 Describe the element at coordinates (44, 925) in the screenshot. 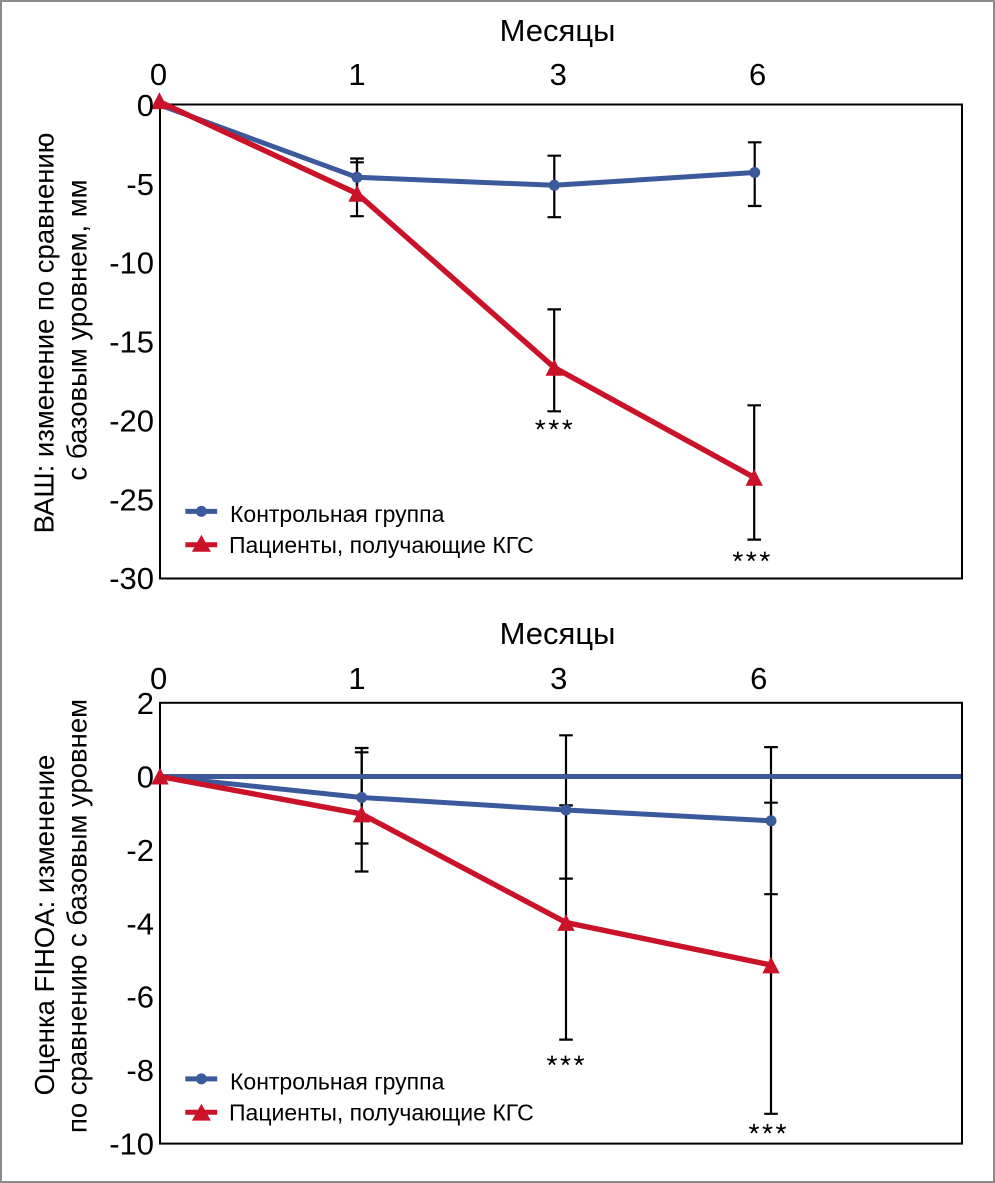

I see `svg-text: Оценка FIHOA: изменение` at that location.